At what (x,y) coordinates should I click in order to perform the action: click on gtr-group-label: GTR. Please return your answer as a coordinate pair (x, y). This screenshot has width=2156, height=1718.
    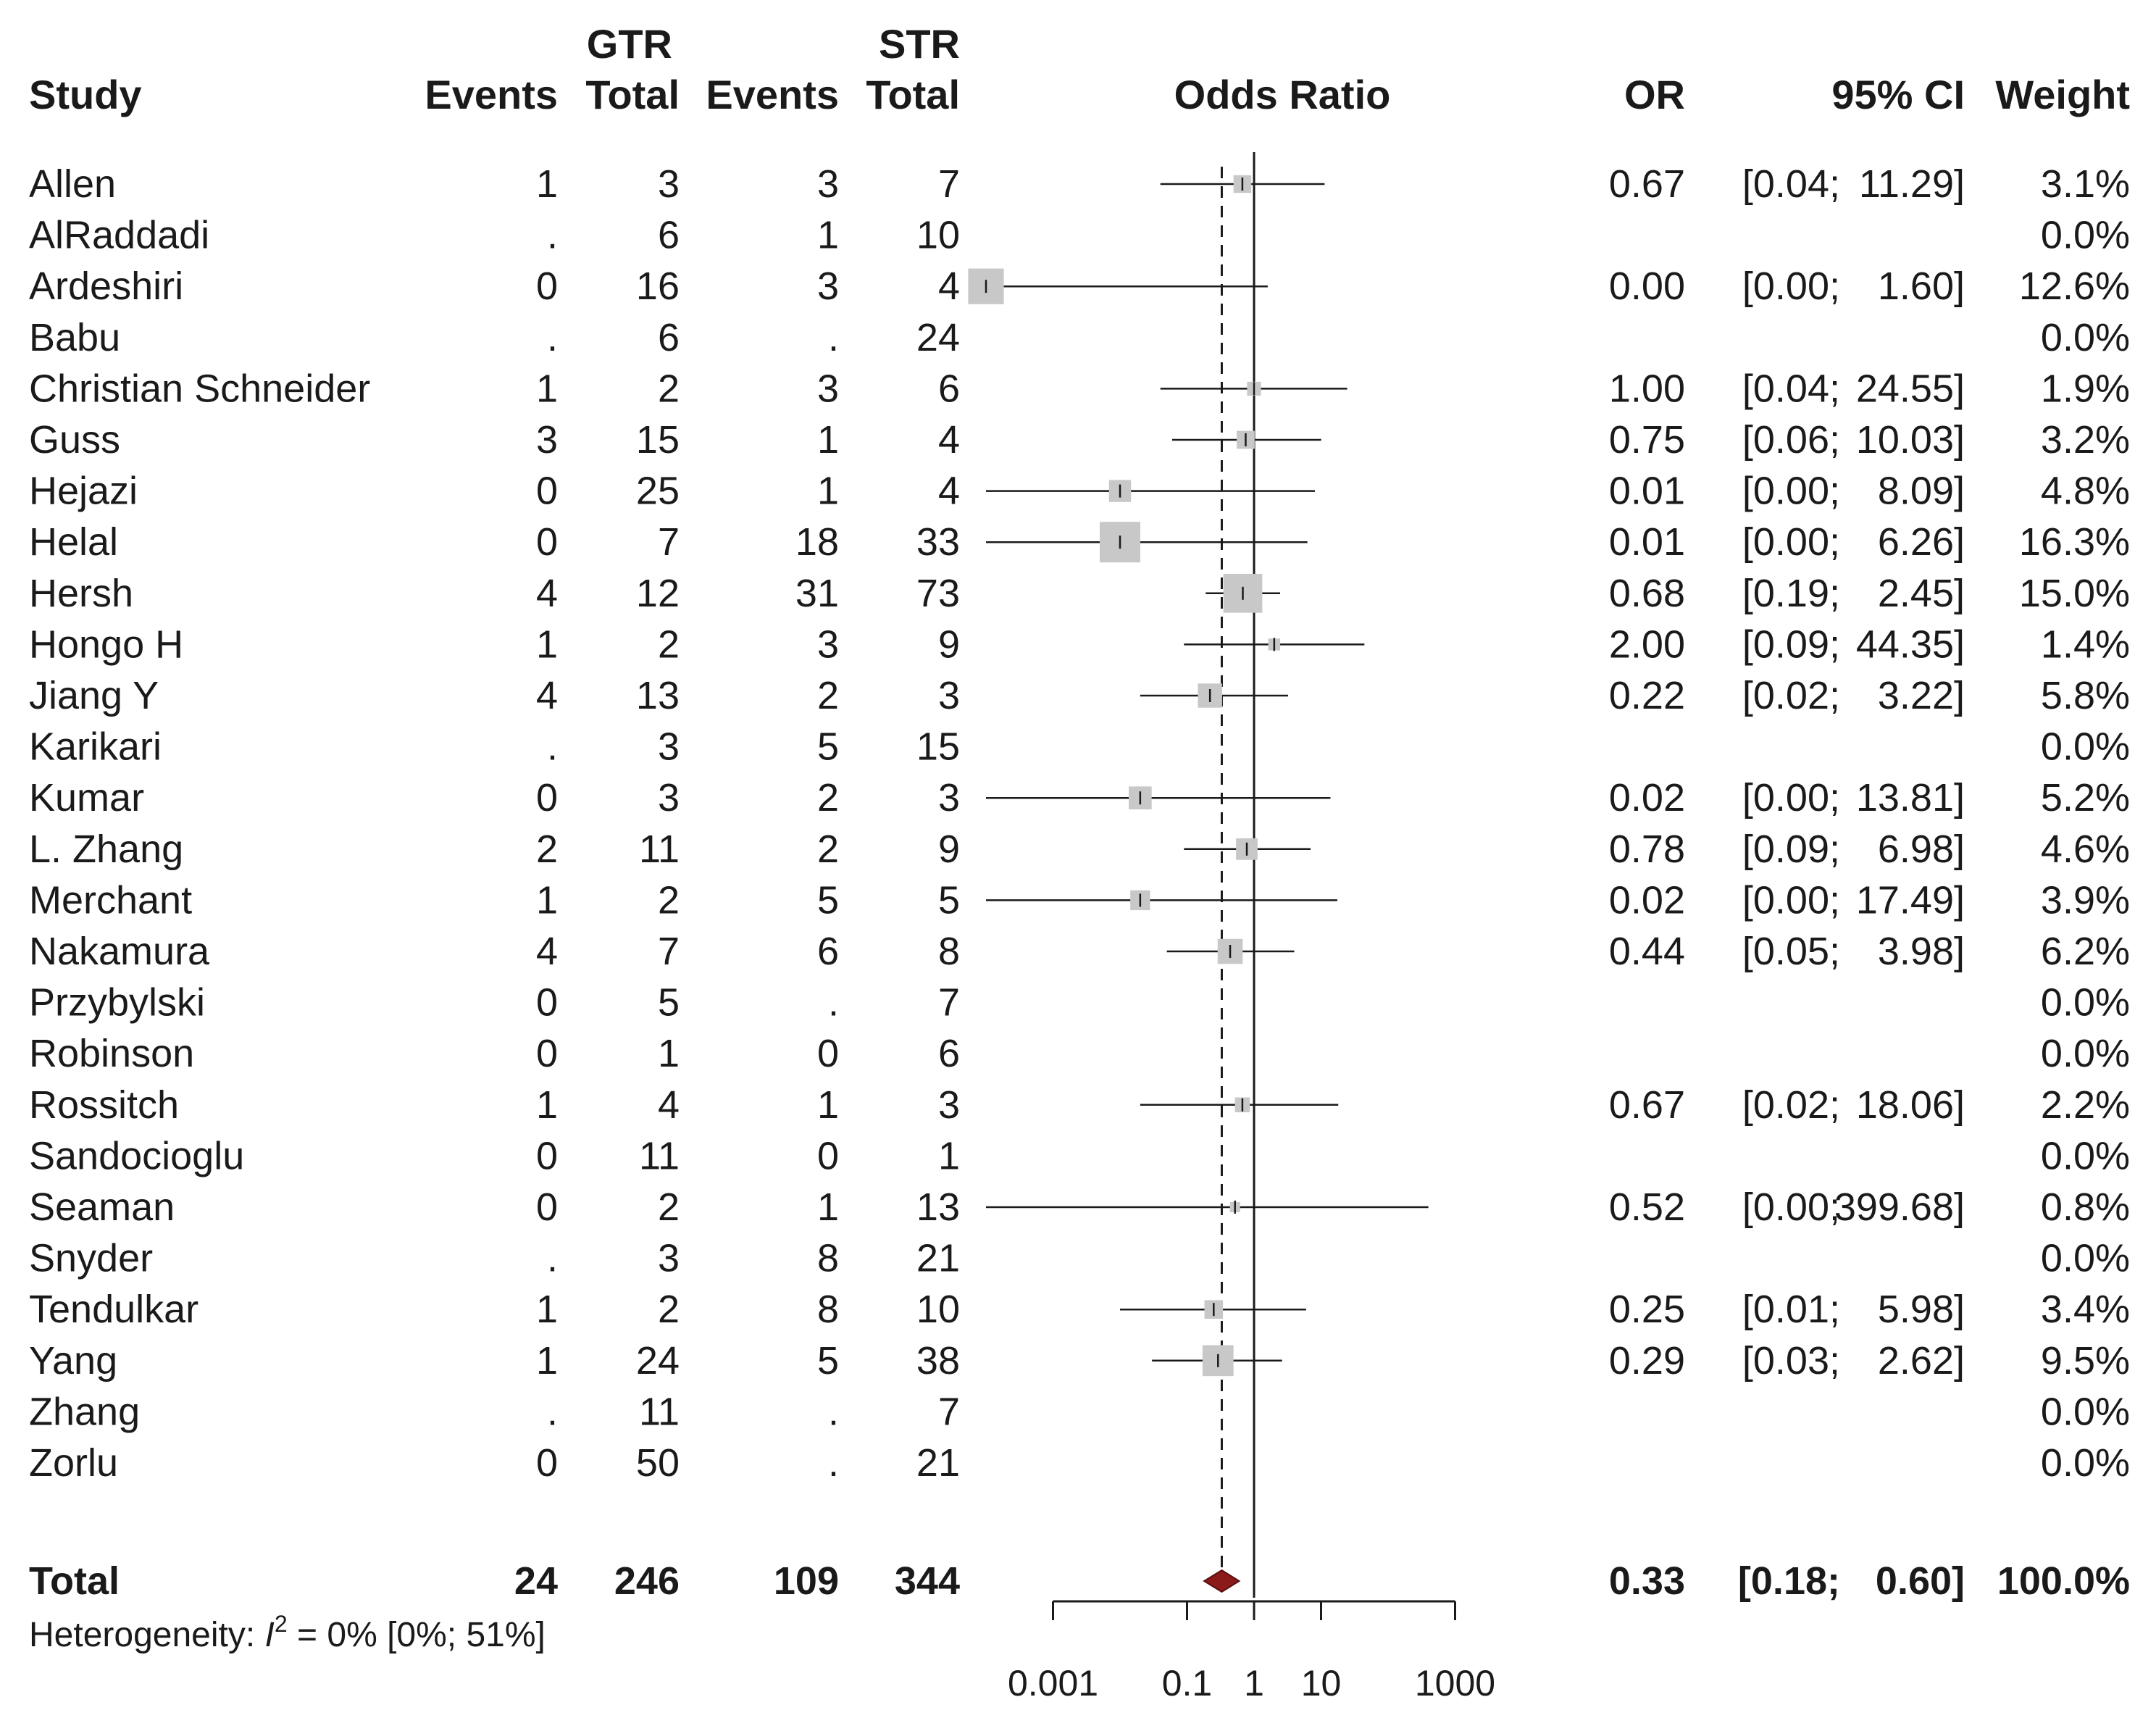
    Looking at the image, I should click on (629, 44).